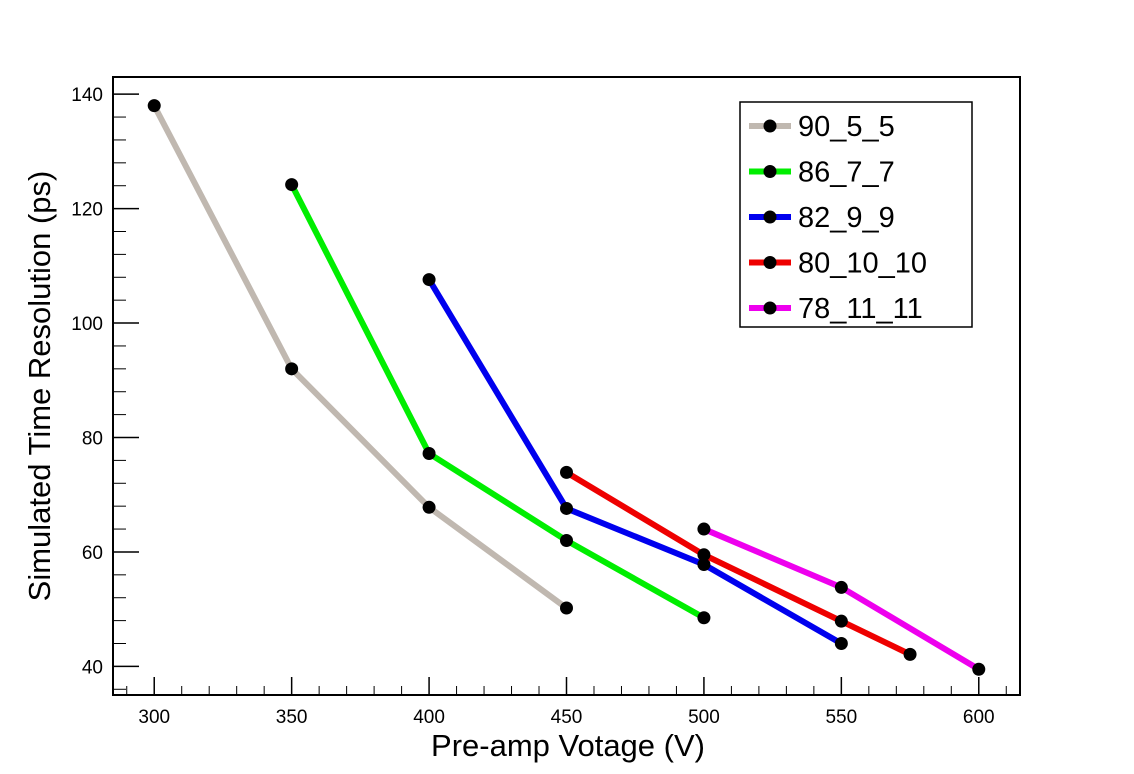 The width and height of the screenshot is (1134, 774). I want to click on y-tick-label: 140, so click(87, 95).